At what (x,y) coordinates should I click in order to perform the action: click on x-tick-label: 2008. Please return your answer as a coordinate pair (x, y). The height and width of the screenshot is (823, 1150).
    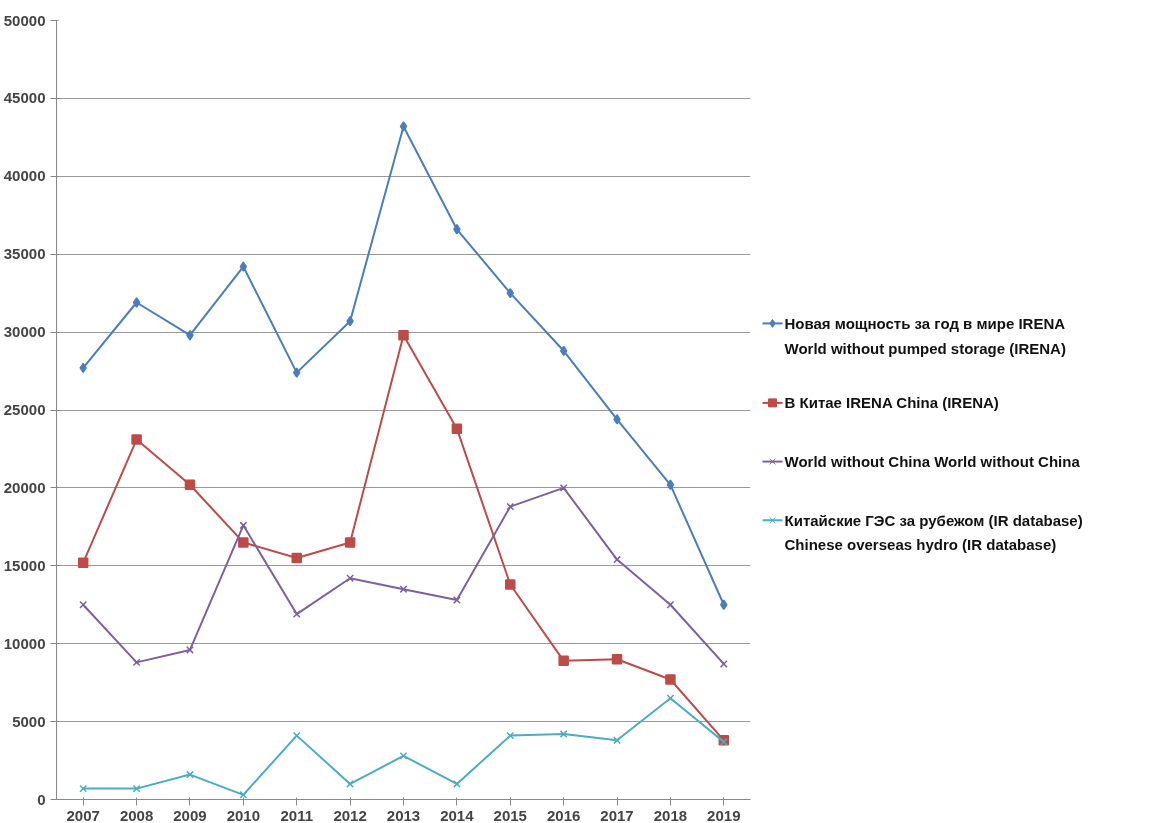
    Looking at the image, I should click on (136, 814).